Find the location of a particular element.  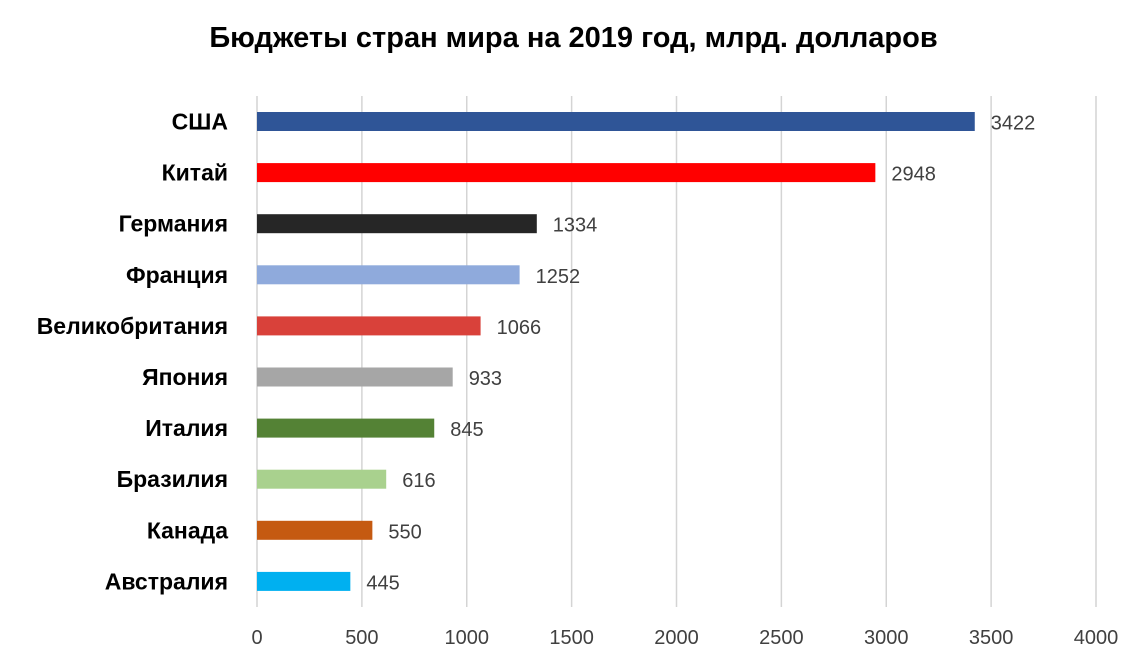

value-label-7: 845 is located at coordinates (466, 430).